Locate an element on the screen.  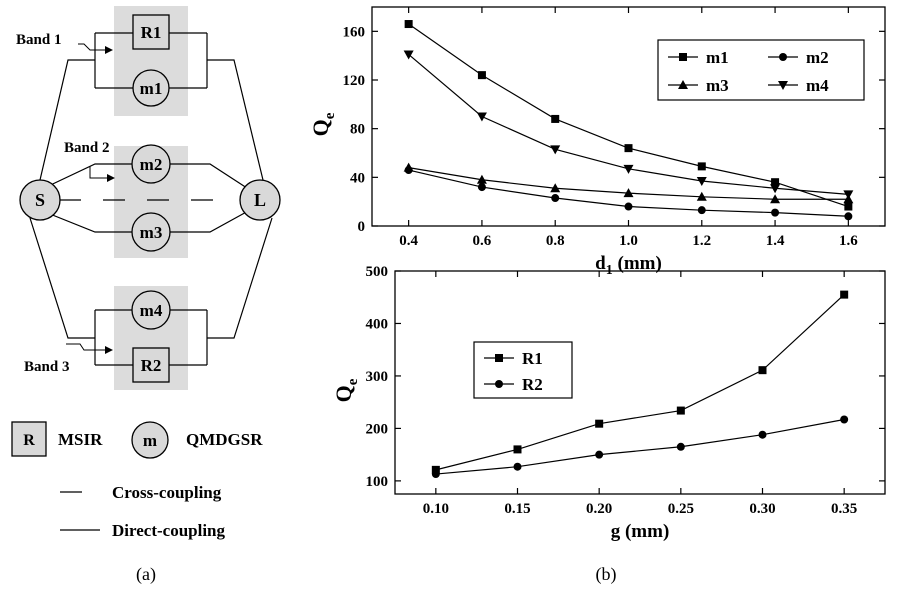
y-tick-label: 40 is located at coordinates (357, 178).